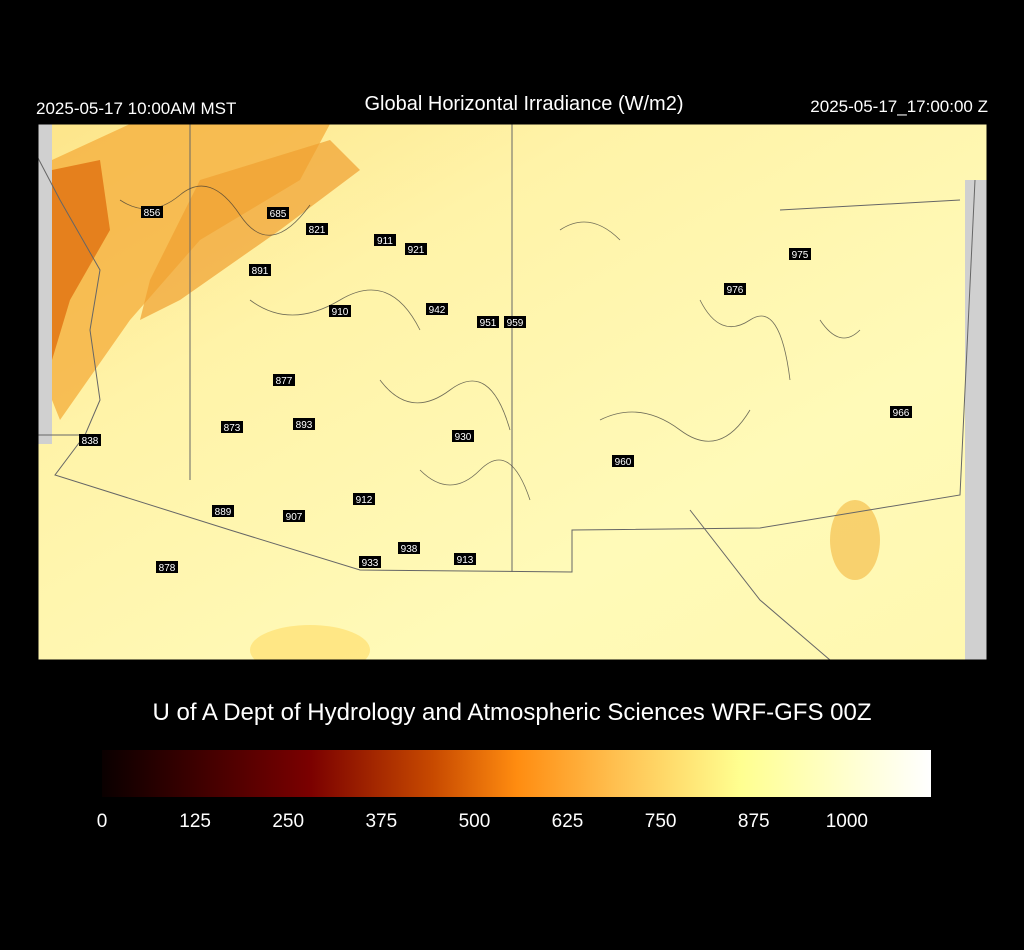 This screenshot has height=950, width=1024. I want to click on colorbar-tick-label: 375, so click(381, 821).